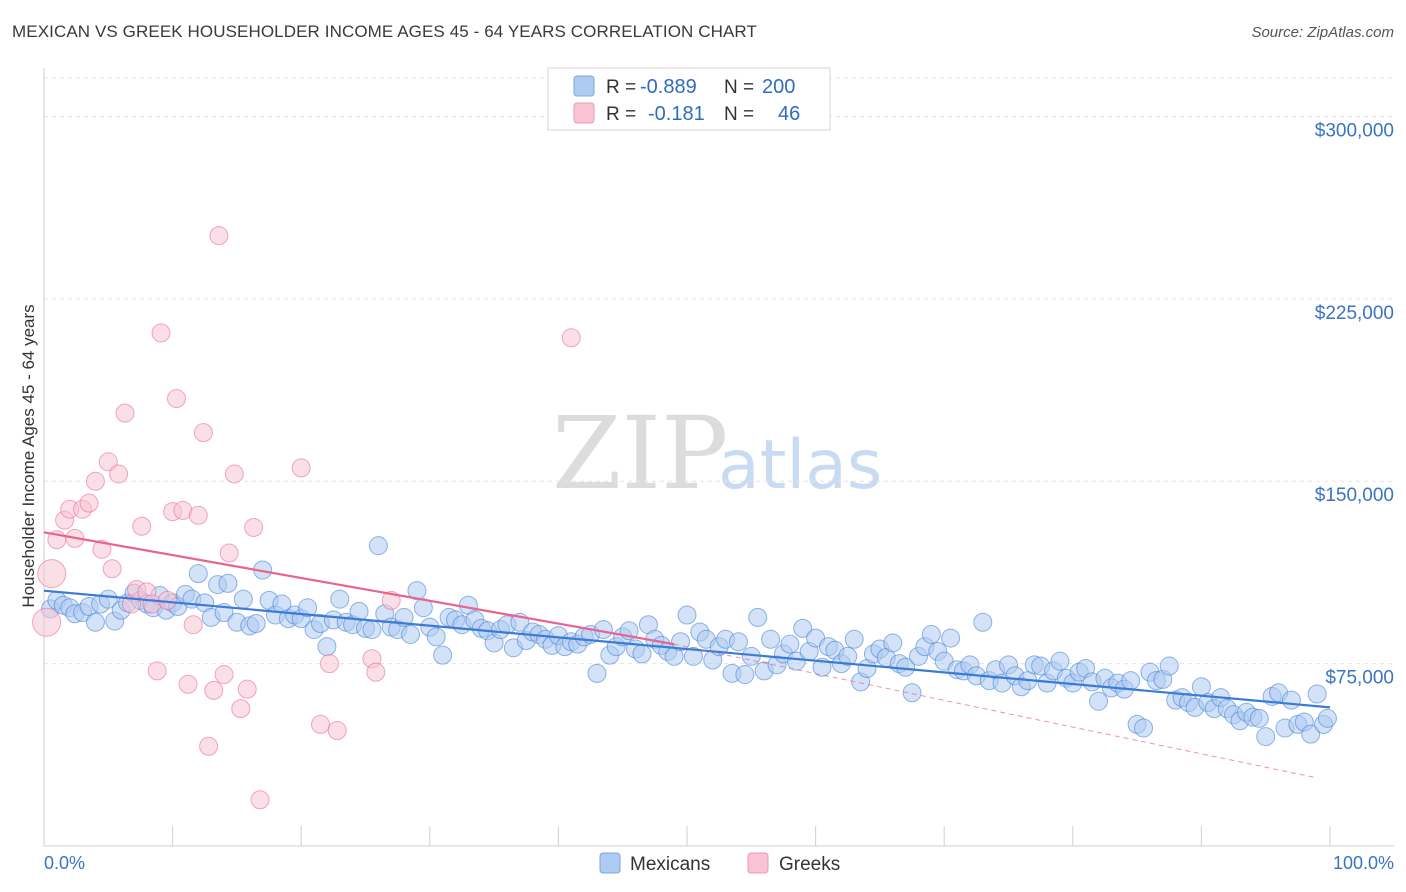 This screenshot has width=1406, height=892. What do you see at coordinates (687, 836) in the screenshot?
I see `x-axis-ticks` at bounding box center [687, 836].